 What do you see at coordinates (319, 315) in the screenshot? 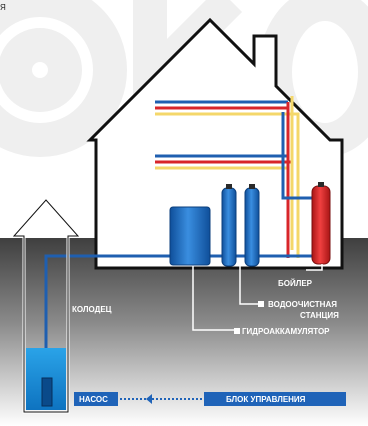
I see `water-station-label-2: СТАНЦИЯ` at bounding box center [319, 315].